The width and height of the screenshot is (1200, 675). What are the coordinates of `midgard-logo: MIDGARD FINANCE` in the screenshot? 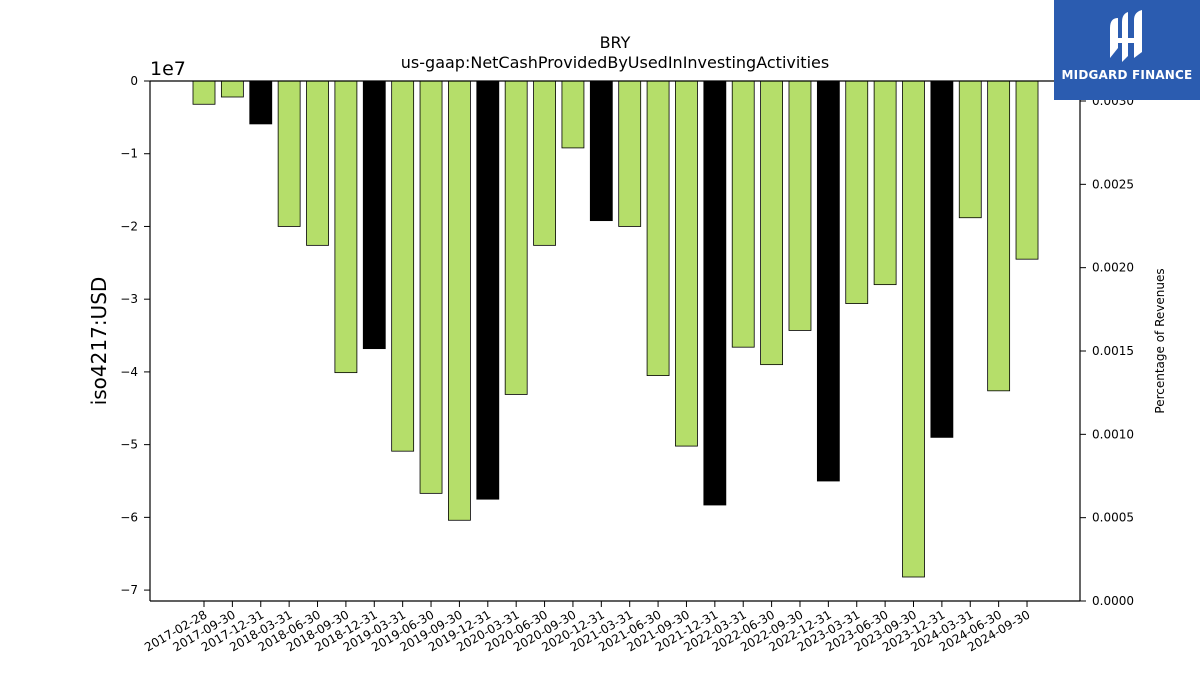 It's located at (1127, 50).